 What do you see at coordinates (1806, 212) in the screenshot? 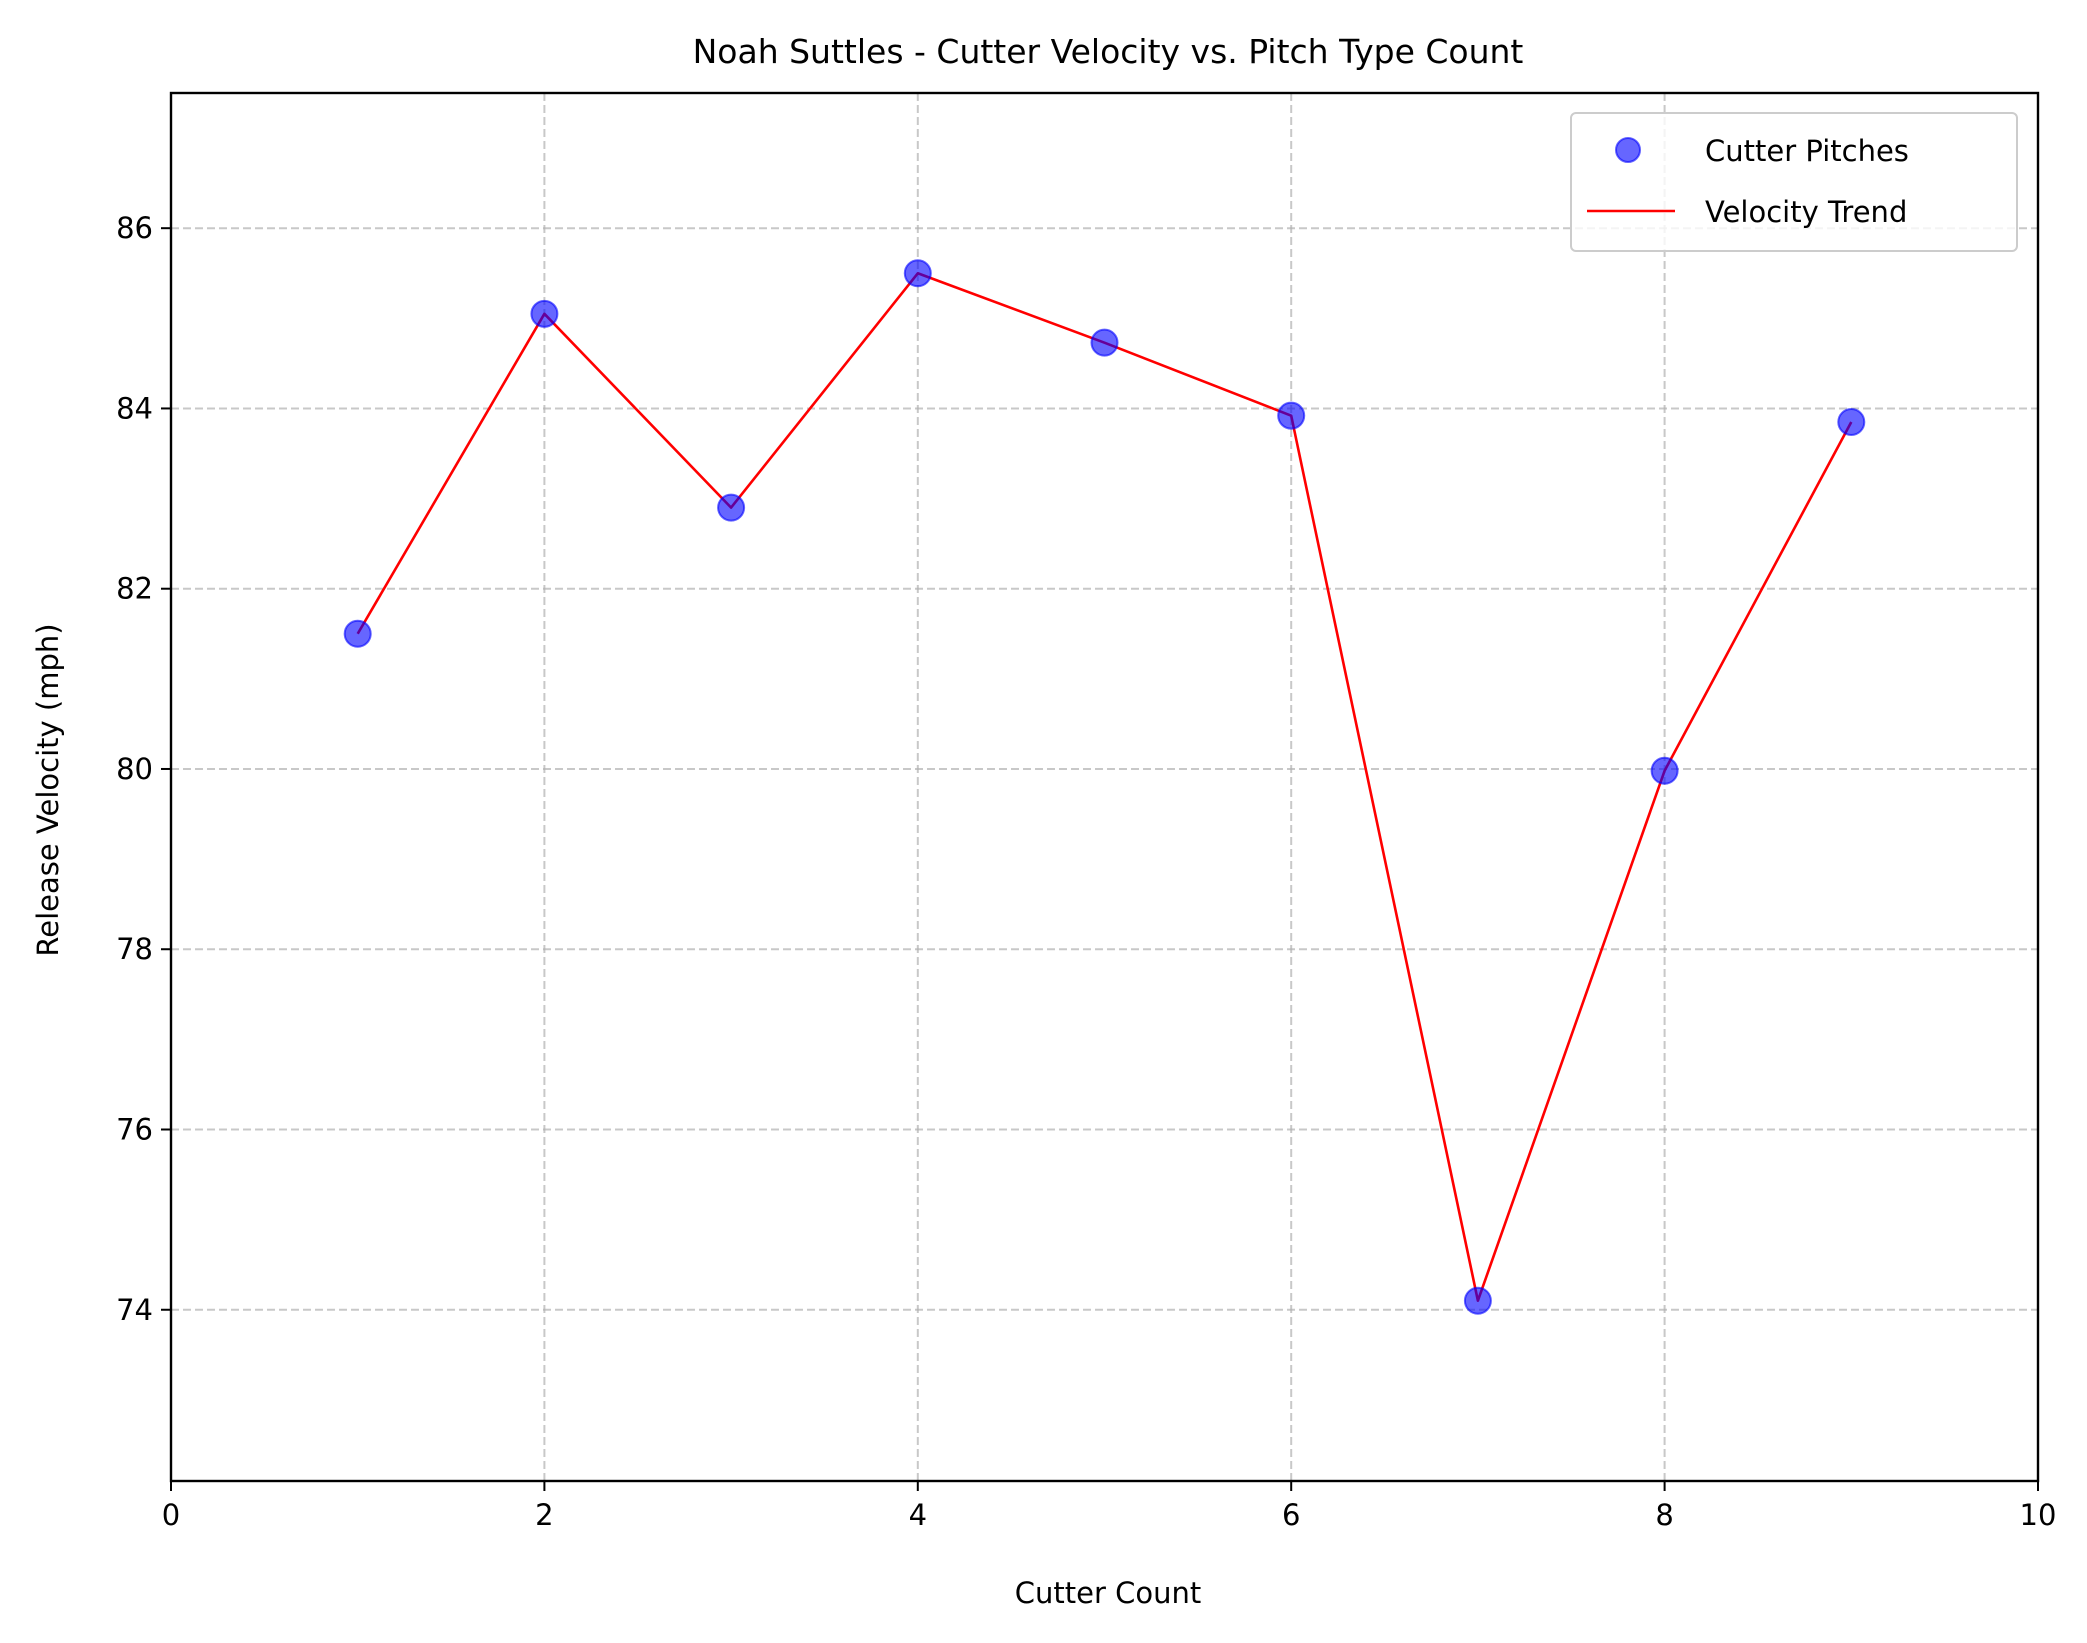
I see `legend-label-line: Velocity Trend` at bounding box center [1806, 212].